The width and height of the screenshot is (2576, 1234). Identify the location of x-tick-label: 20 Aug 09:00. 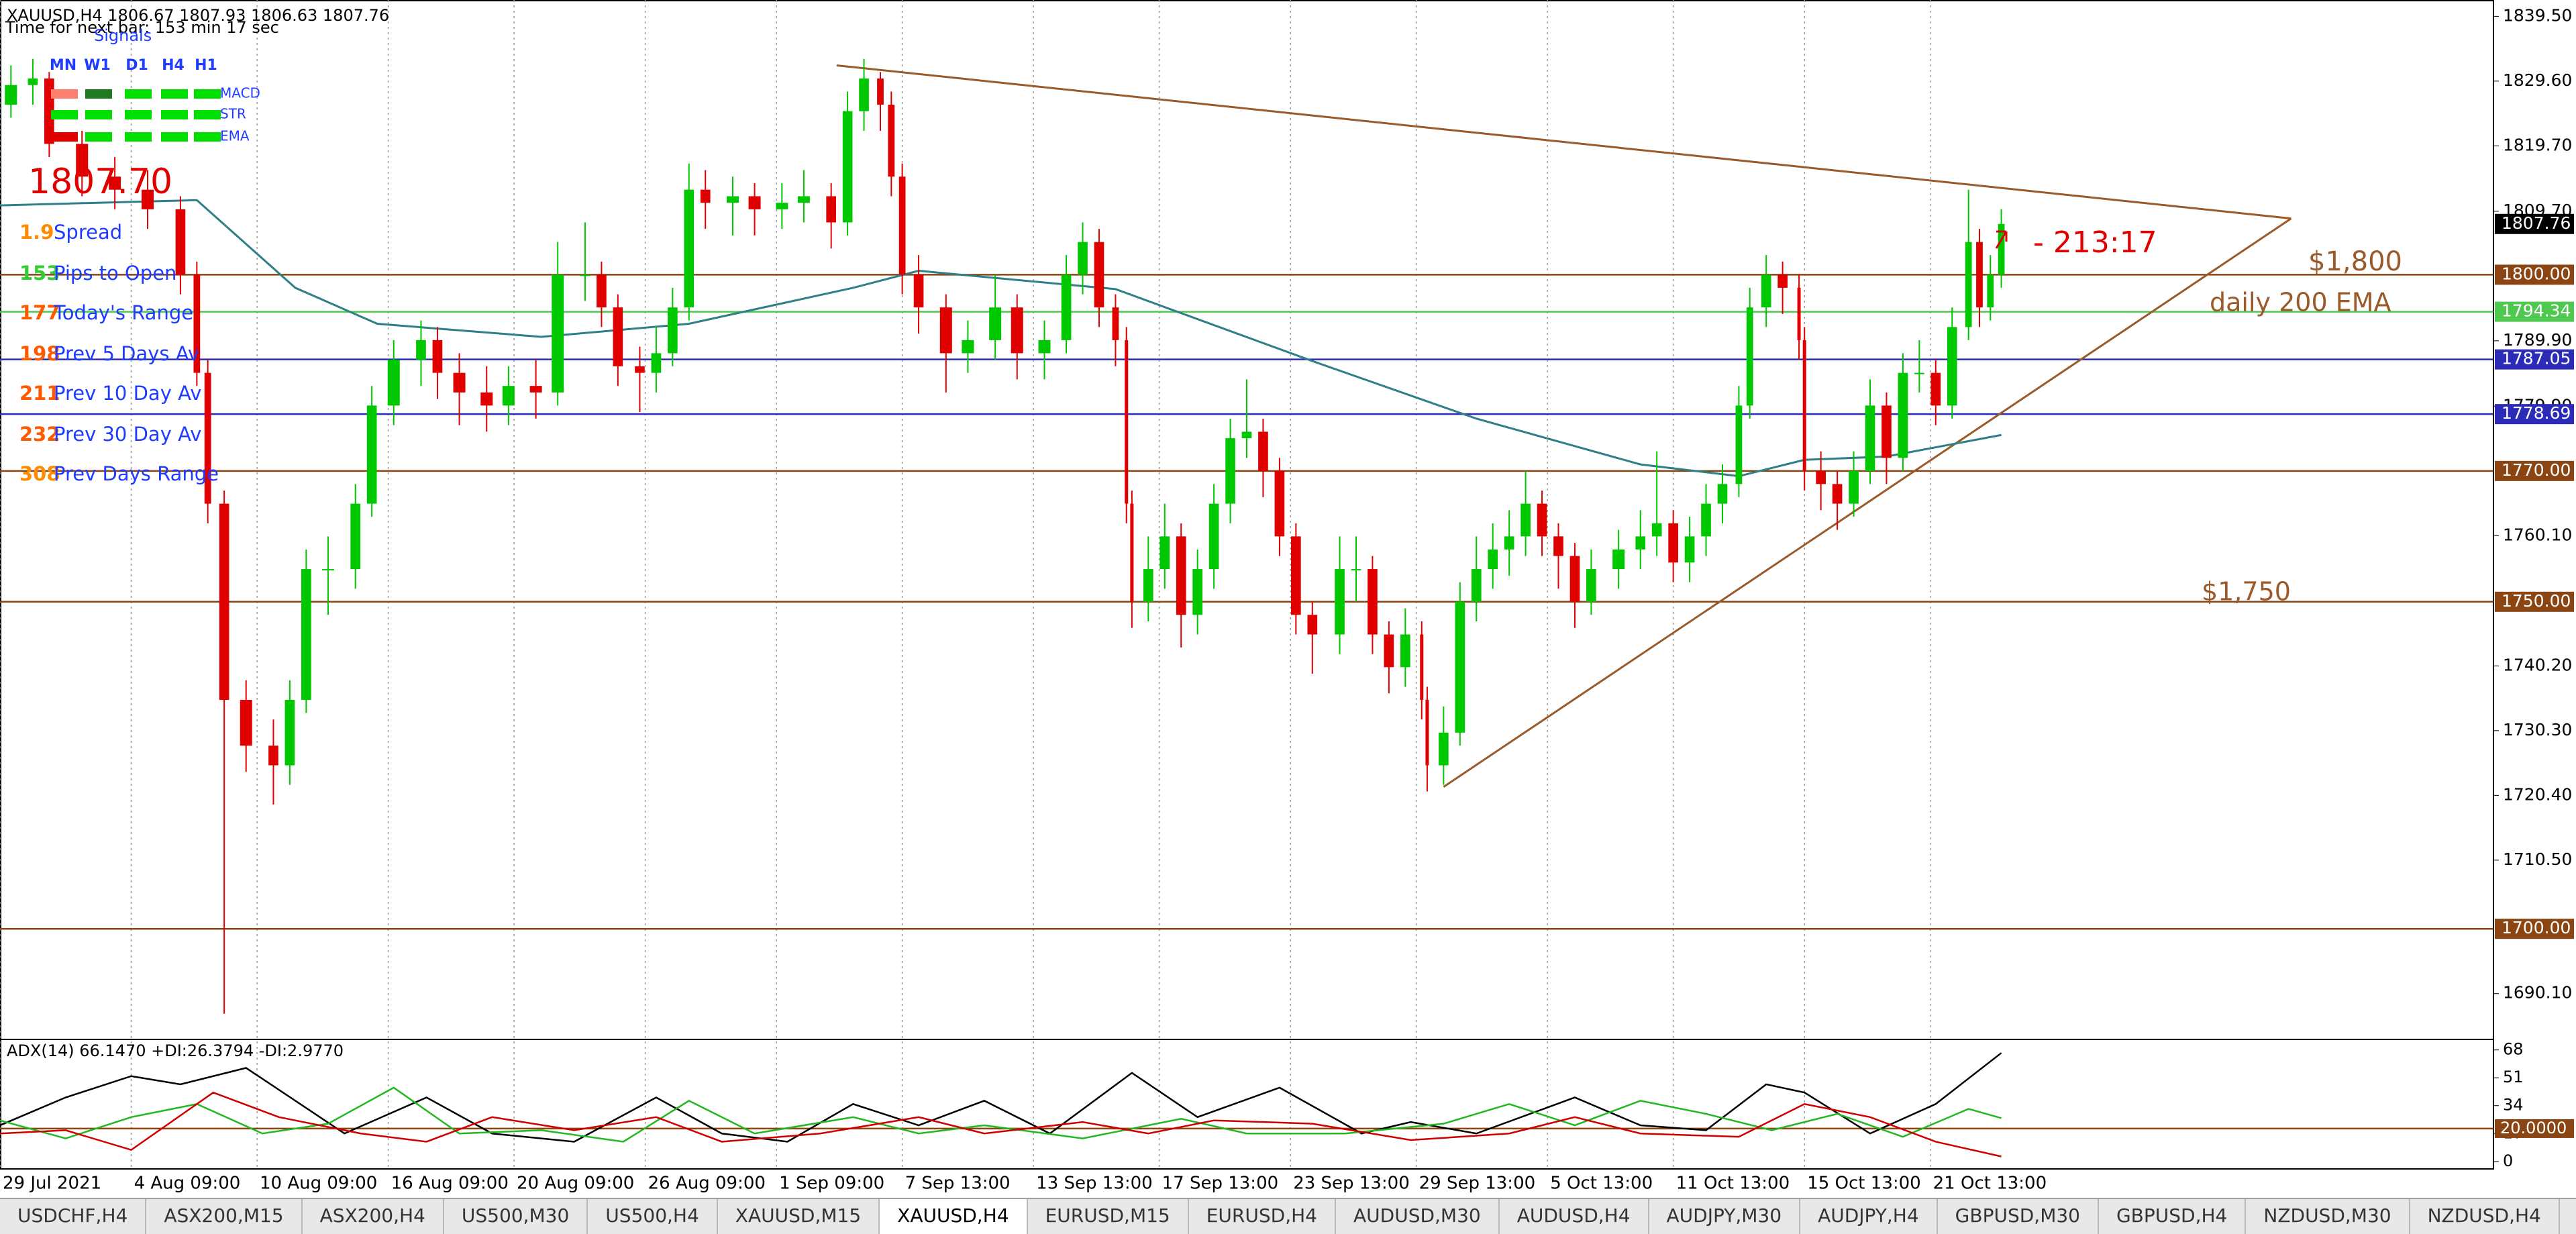
(575, 1184).